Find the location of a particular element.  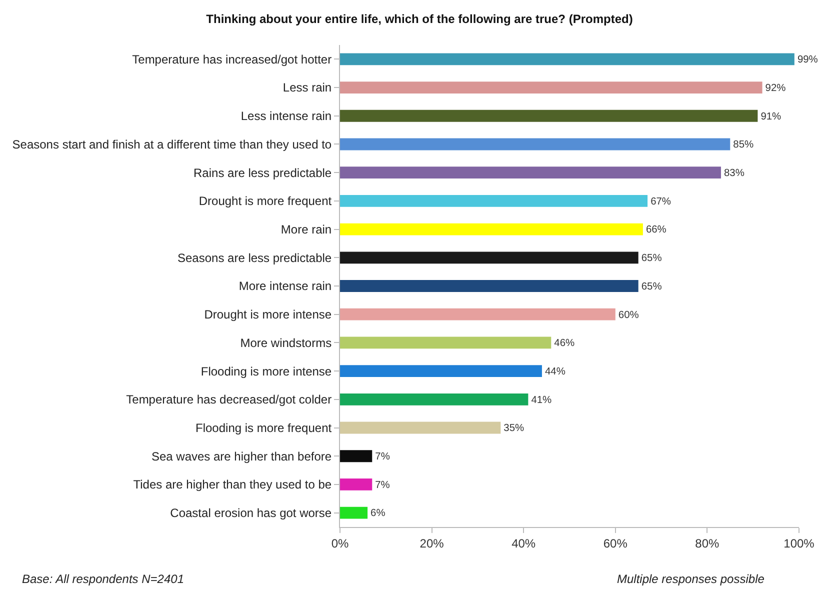

data-label: 85% is located at coordinates (743, 145).